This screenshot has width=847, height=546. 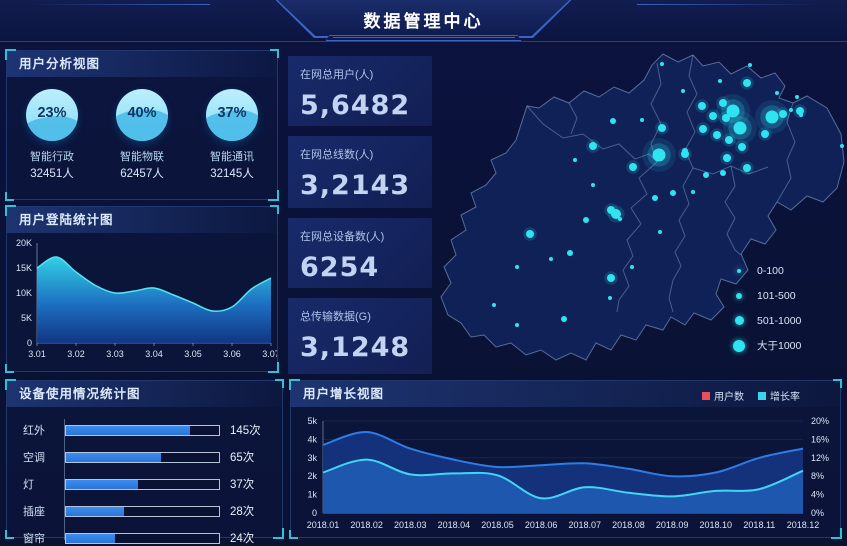 I want to click on map-legend-item: 0-100, so click(x=766, y=270).